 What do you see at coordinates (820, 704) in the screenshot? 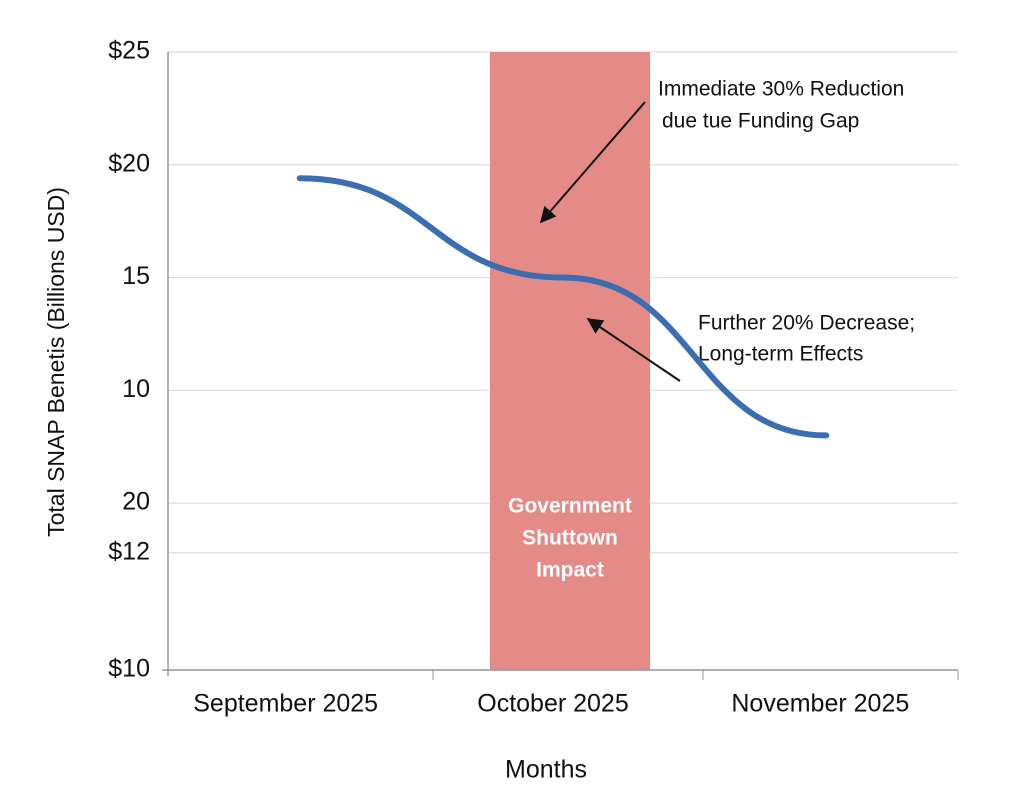
I see `x-tick-label: November 2025` at bounding box center [820, 704].